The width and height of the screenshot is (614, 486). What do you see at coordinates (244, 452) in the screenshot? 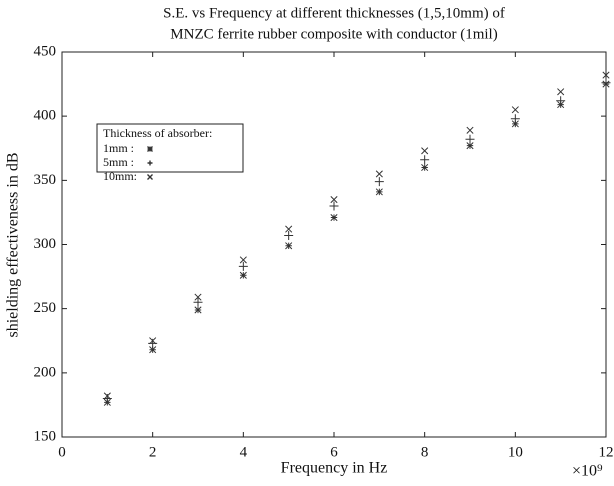
I see `x-tick-label: 4` at bounding box center [244, 452].